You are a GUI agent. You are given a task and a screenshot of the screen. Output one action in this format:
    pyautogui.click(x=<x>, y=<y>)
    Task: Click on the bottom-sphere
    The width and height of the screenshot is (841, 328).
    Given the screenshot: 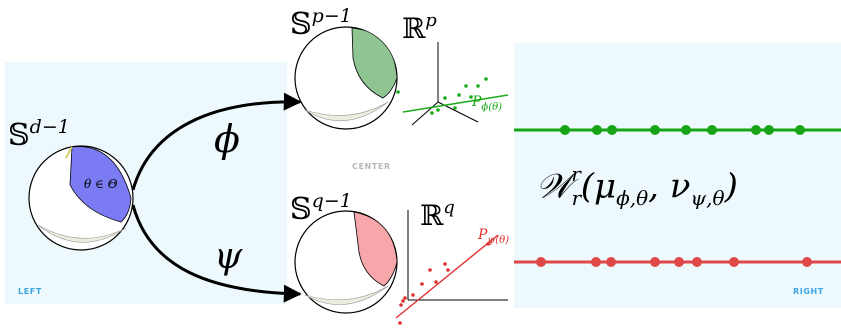 What is the action you would take?
    pyautogui.click(x=346, y=262)
    